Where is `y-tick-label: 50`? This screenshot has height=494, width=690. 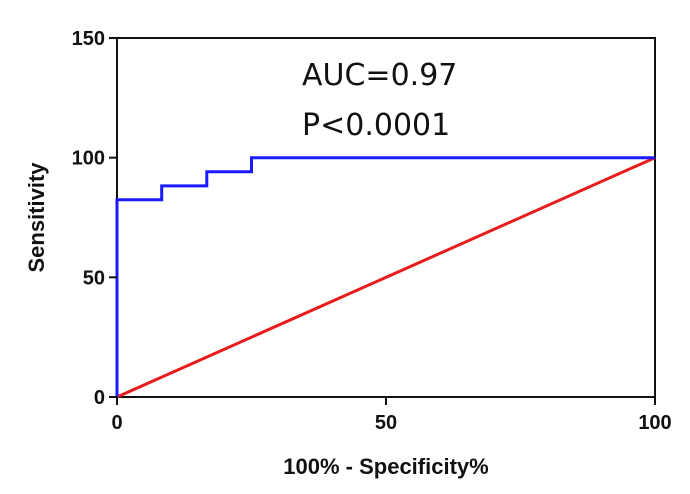
y-tick-label: 50 is located at coordinates (94, 278).